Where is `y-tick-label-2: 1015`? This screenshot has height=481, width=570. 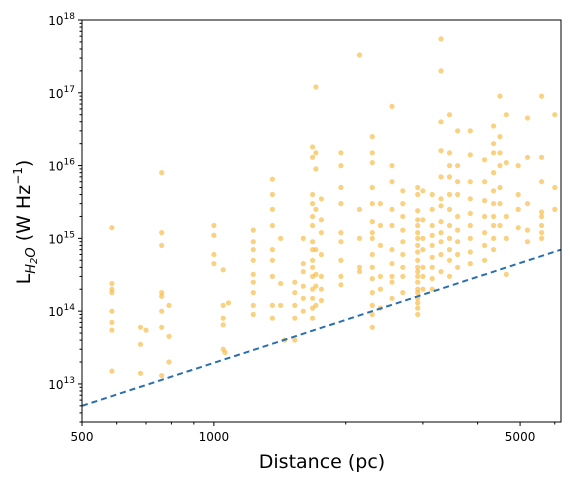 y-tick-label-2: 1015 is located at coordinates (61, 238).